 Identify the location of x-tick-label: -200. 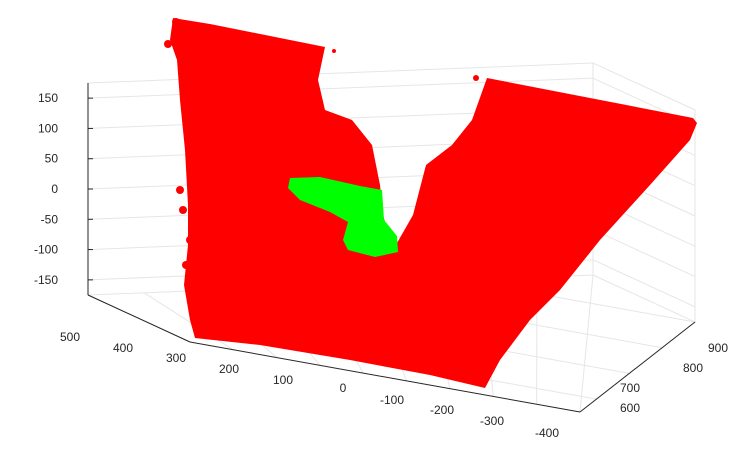
(442, 410).